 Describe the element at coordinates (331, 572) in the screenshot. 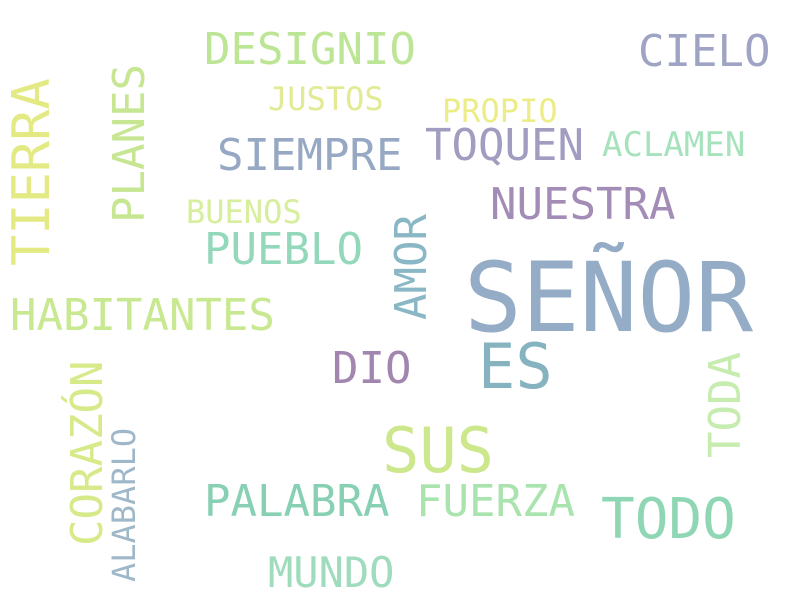

I see `word-mundo: MUNDO` at that location.